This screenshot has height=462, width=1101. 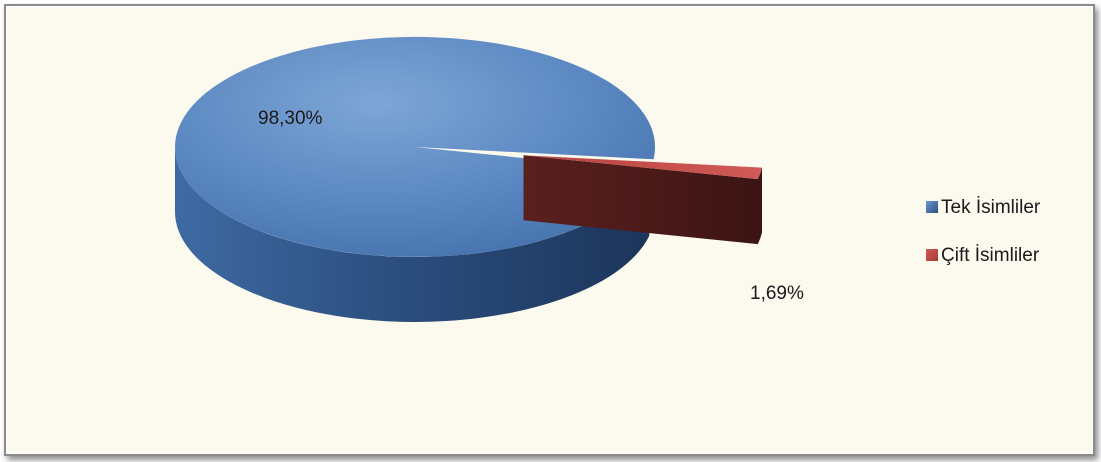 I want to click on legend-item-tek: Tek İsimliler, so click(x=983, y=207).